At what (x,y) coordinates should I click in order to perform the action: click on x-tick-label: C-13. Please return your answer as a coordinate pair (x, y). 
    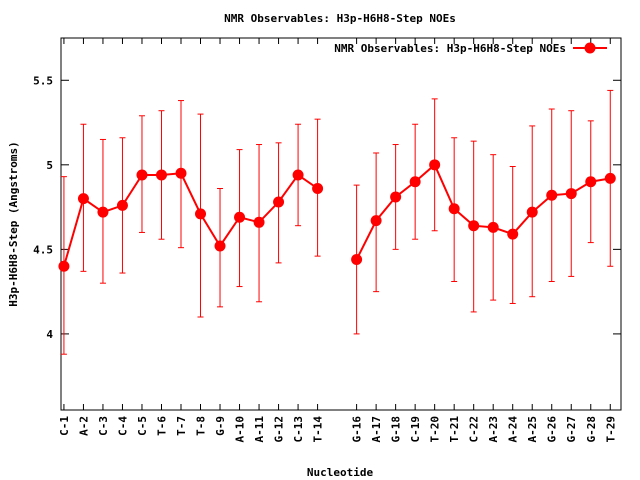
    Looking at the image, I should click on (298, 429).